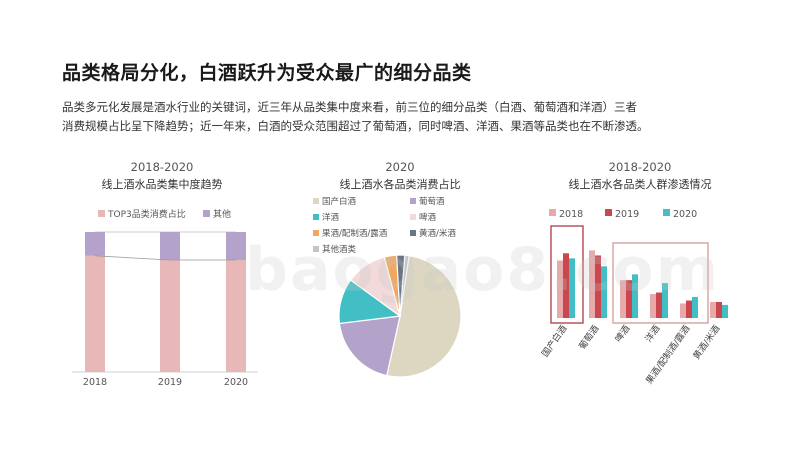  What do you see at coordinates (432, 201) in the screenshot?
I see `legend-label: 葡萄酒` at bounding box center [432, 201].